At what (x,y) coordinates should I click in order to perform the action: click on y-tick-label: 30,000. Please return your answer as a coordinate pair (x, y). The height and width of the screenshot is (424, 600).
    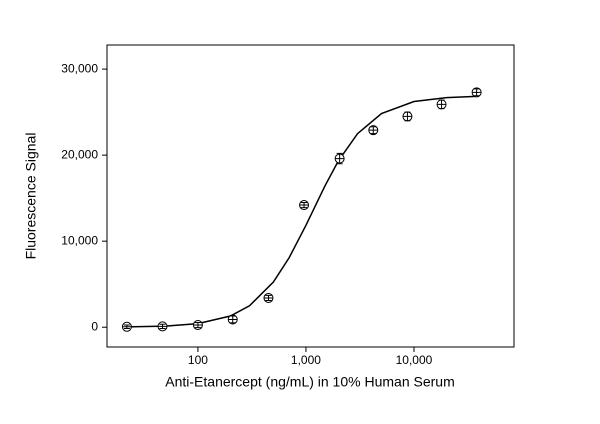
    Looking at the image, I should click on (79, 68).